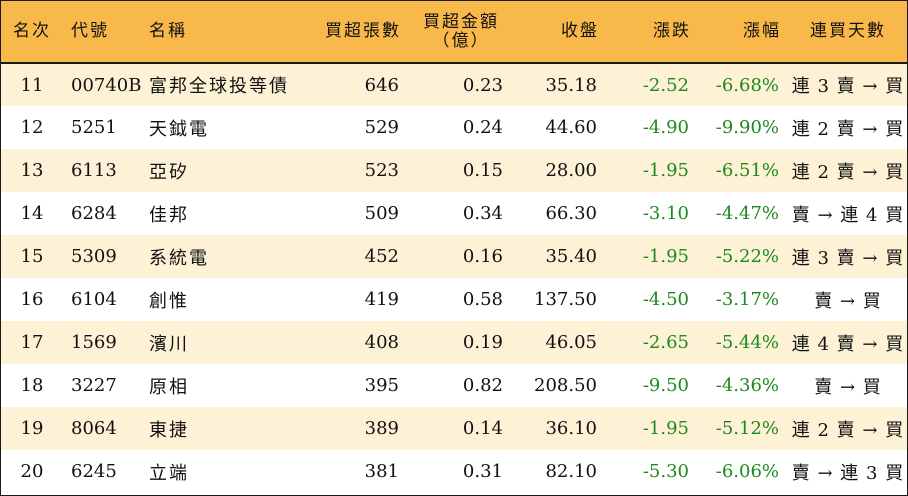 The height and width of the screenshot is (496, 908). What do you see at coordinates (381, 256) in the screenshot?
I see `cell-buy-shares: 452` at bounding box center [381, 256].